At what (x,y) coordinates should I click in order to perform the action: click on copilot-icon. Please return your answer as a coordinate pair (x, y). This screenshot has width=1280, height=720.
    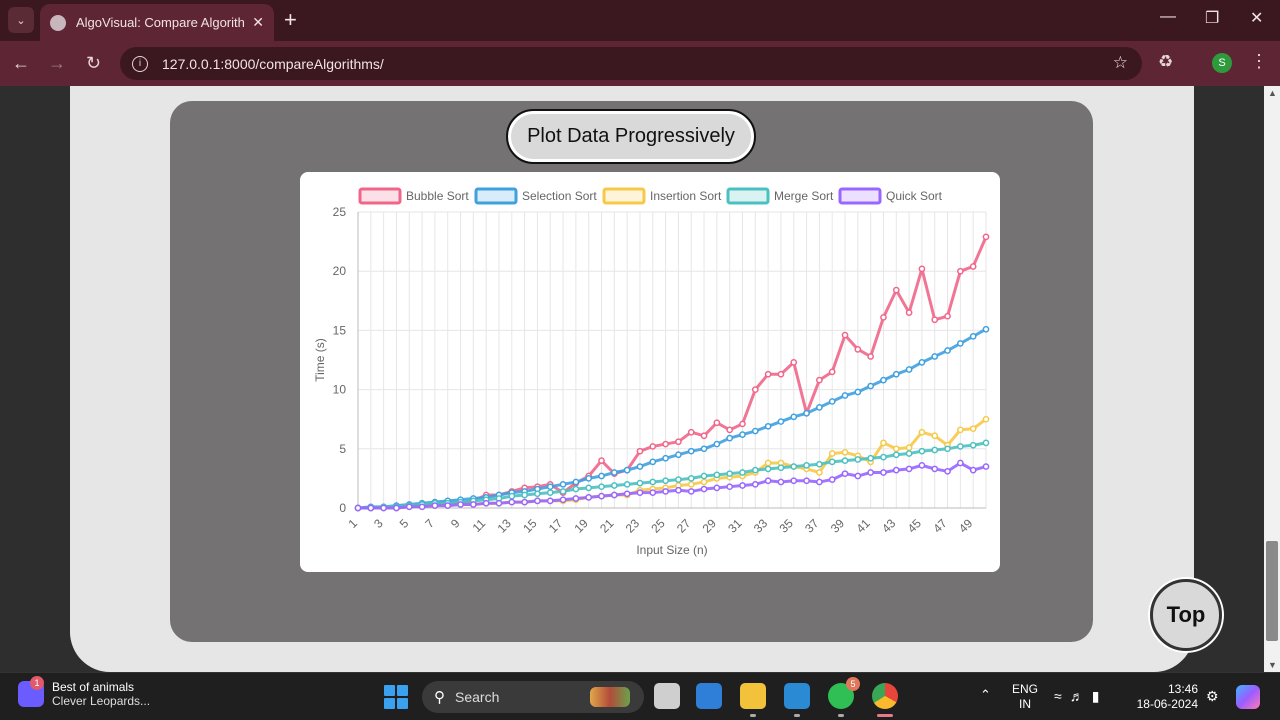
    Looking at the image, I should click on (1248, 697).